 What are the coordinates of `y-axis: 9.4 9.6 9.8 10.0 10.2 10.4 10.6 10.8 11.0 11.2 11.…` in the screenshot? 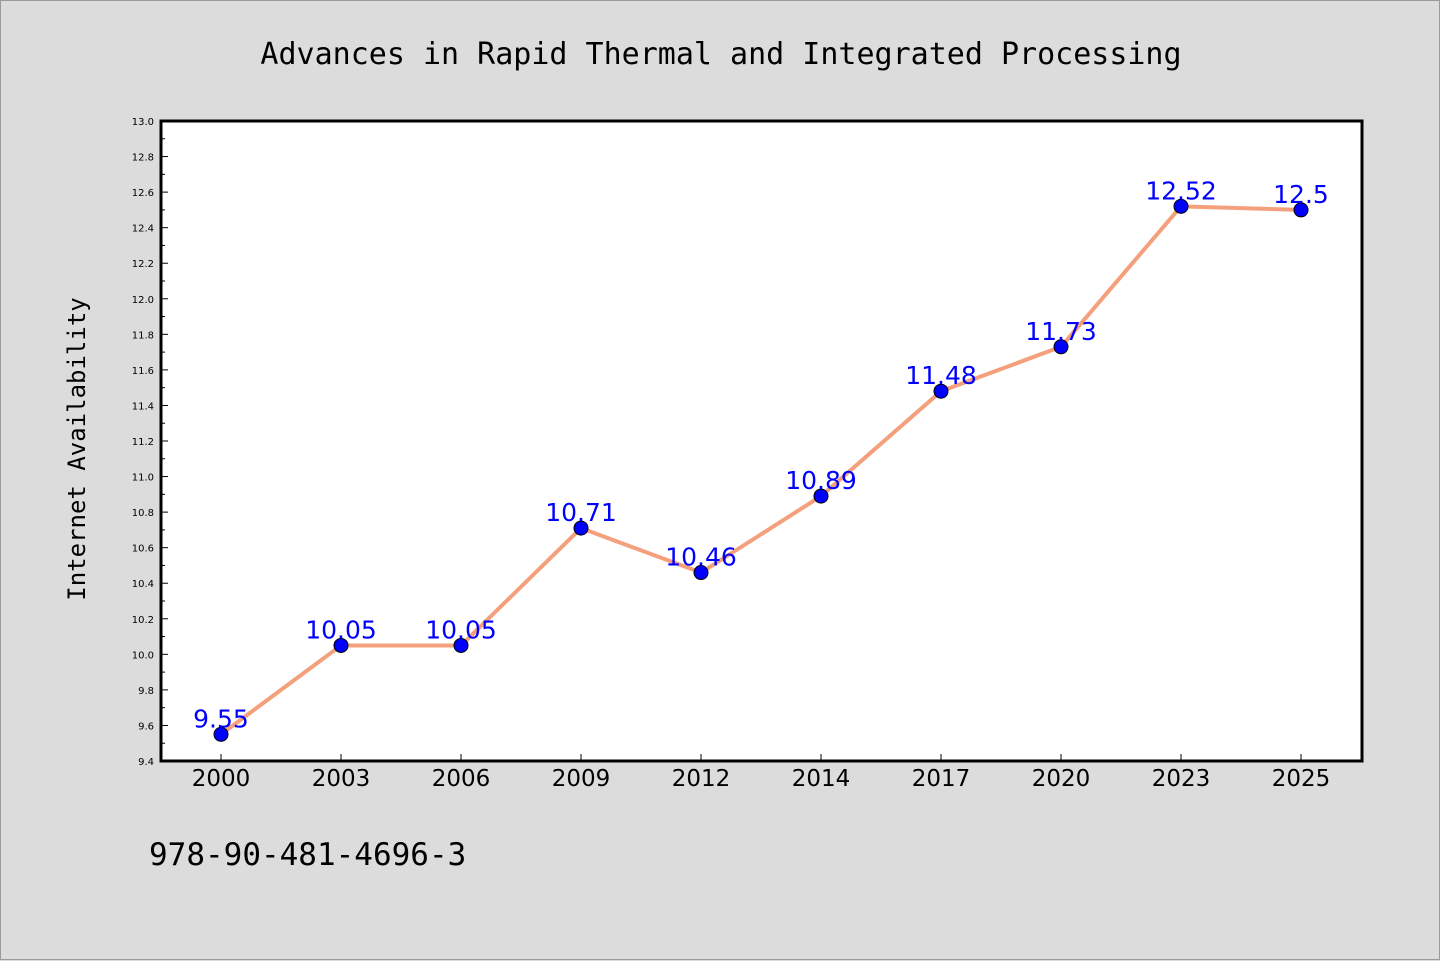 It's located at (150, 442).